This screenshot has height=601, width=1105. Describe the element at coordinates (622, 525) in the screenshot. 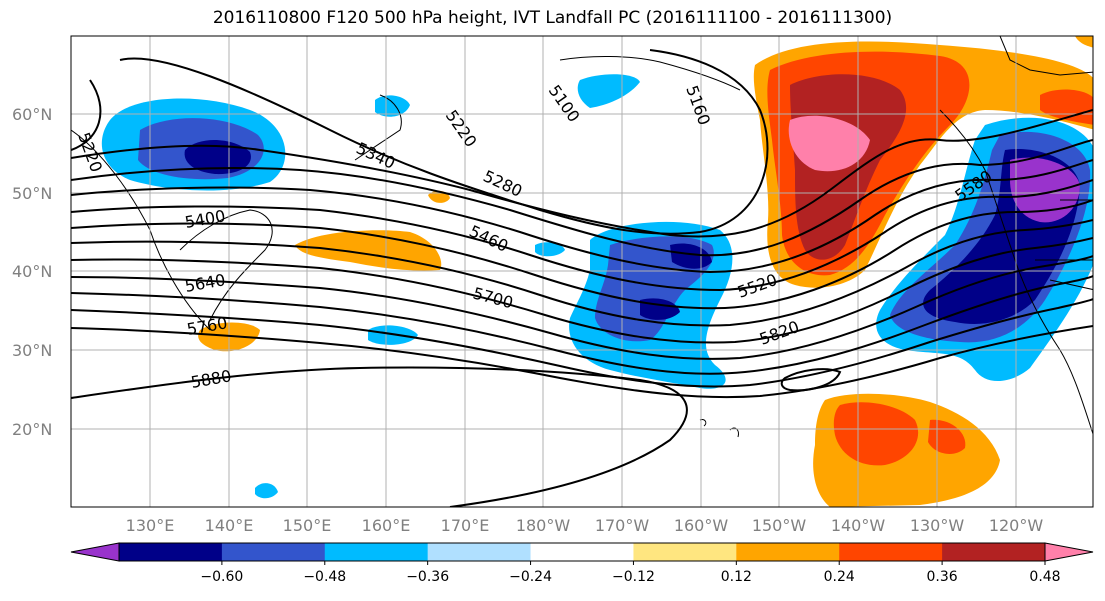

I see `lon-label: 170°W` at that location.